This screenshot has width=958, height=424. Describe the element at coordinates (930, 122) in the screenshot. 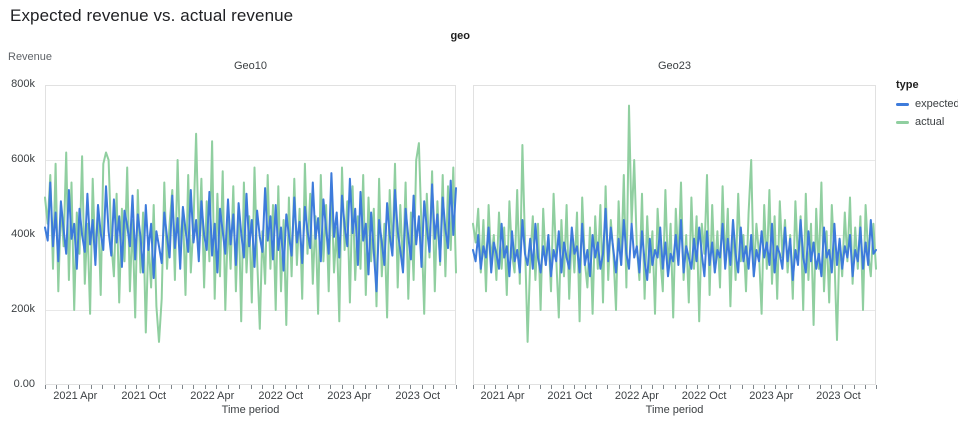

I see `legend-item-label: actual` at that location.